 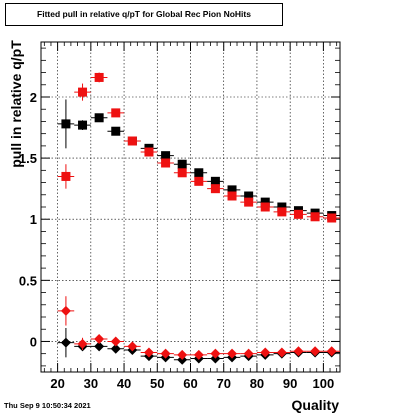 What do you see at coordinates (157, 383) in the screenshot?
I see `x-tick-label: 50` at bounding box center [157, 383].